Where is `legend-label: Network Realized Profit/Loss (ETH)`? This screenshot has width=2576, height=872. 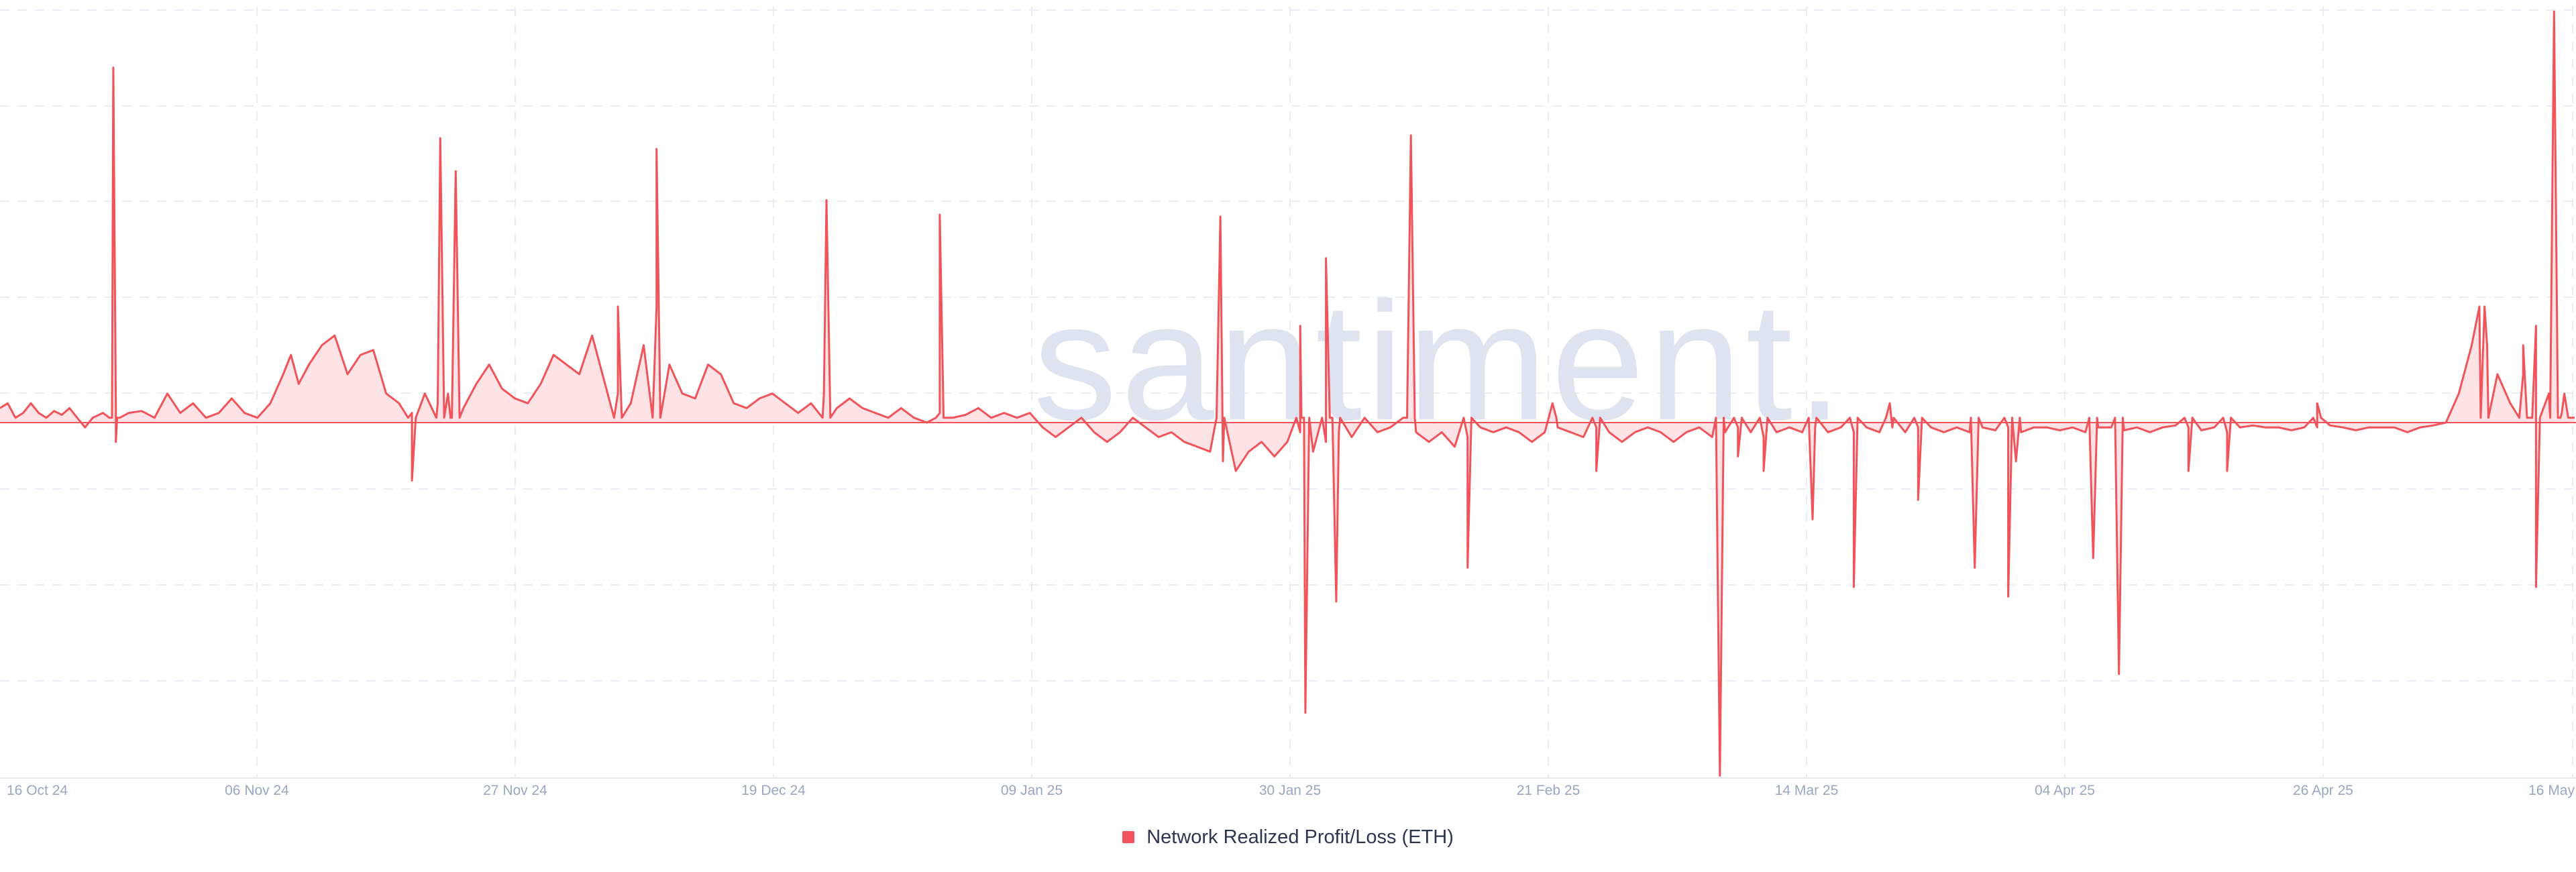 legend-label: Network Realized Profit/Loss (ETH) is located at coordinates (1300, 837).